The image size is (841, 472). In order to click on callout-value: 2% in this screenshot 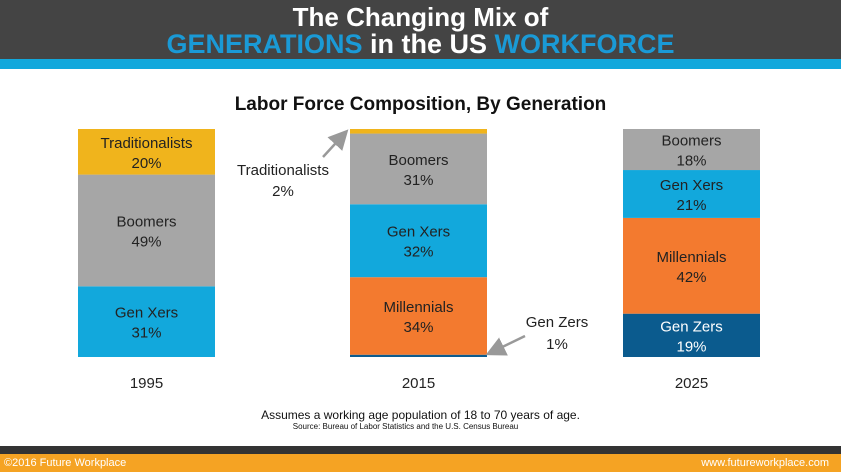, I will do `click(283, 191)`.